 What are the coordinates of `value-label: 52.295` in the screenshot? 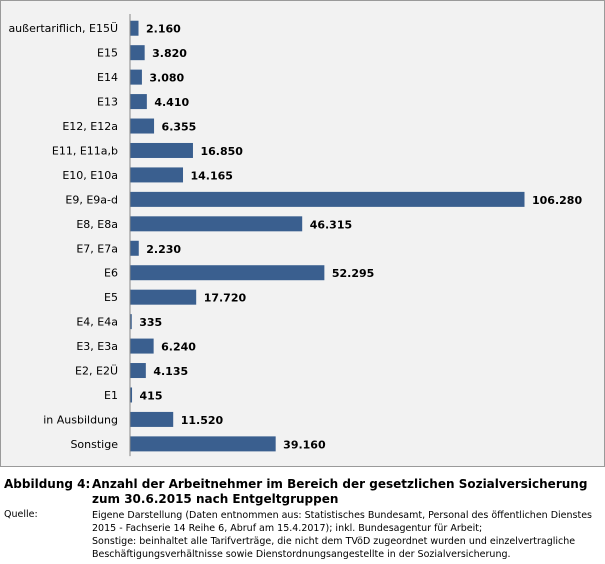 It's located at (353, 273).